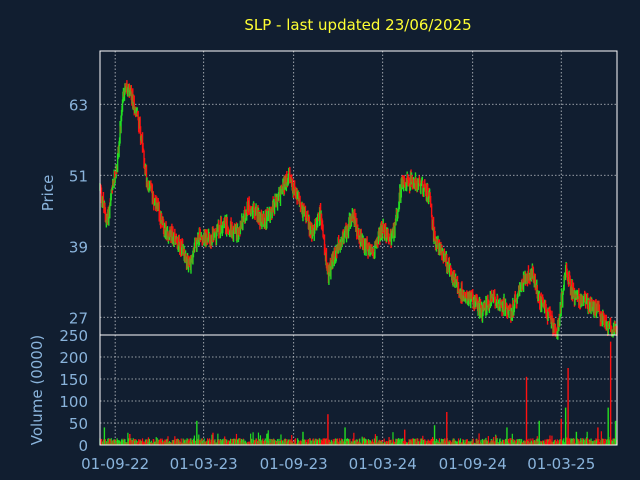 This screenshot has width=640, height=480. What do you see at coordinates (78, 211) in the screenshot?
I see `price-y-ticks: 27 39 51 63` at bounding box center [78, 211].